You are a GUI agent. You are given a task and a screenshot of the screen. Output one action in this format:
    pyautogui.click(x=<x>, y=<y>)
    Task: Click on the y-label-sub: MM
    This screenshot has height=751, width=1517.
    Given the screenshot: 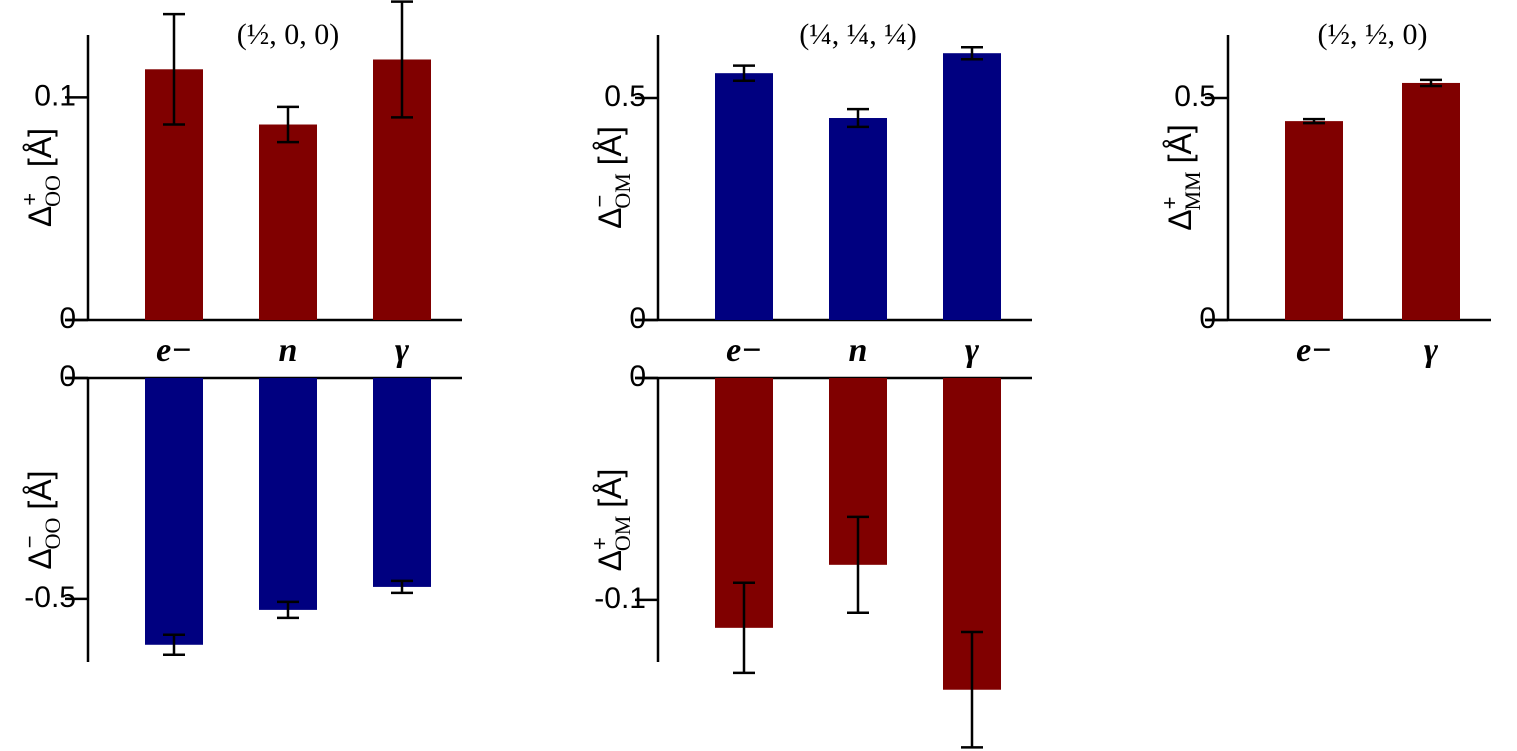 What is the action you would take?
    pyautogui.click(x=1192, y=190)
    